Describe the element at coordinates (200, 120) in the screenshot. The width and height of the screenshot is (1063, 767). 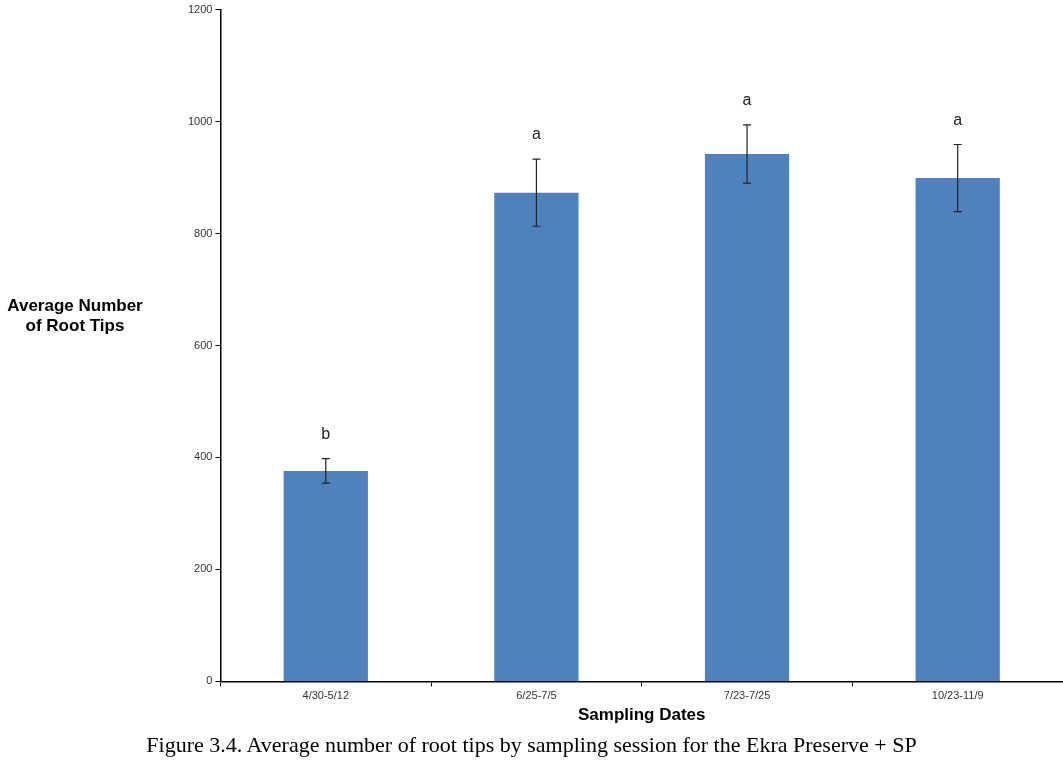
I see `y-tick-label: 1000` at that location.